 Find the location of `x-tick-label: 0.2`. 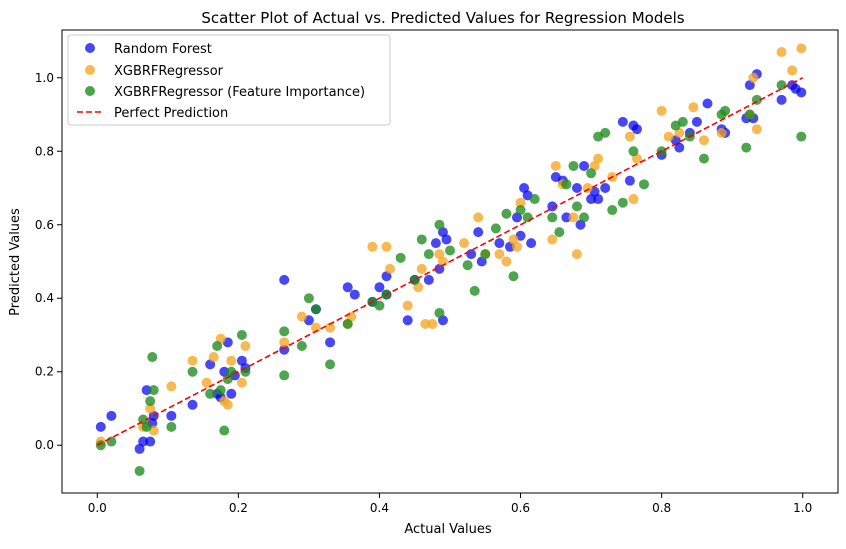

x-tick-label: 0.2 is located at coordinates (238, 508).